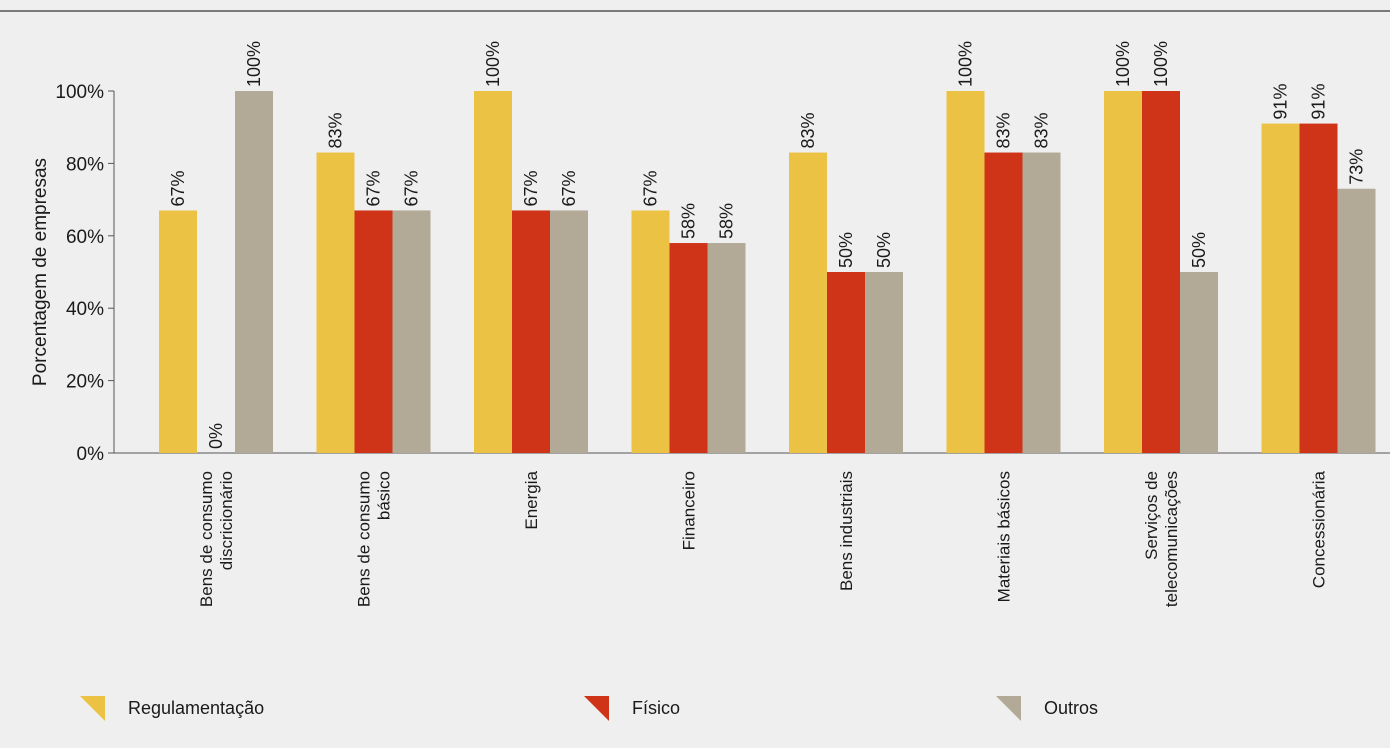  Describe the element at coordinates (196, 708) in the screenshot. I see `legend-label: Regulamentação` at that location.